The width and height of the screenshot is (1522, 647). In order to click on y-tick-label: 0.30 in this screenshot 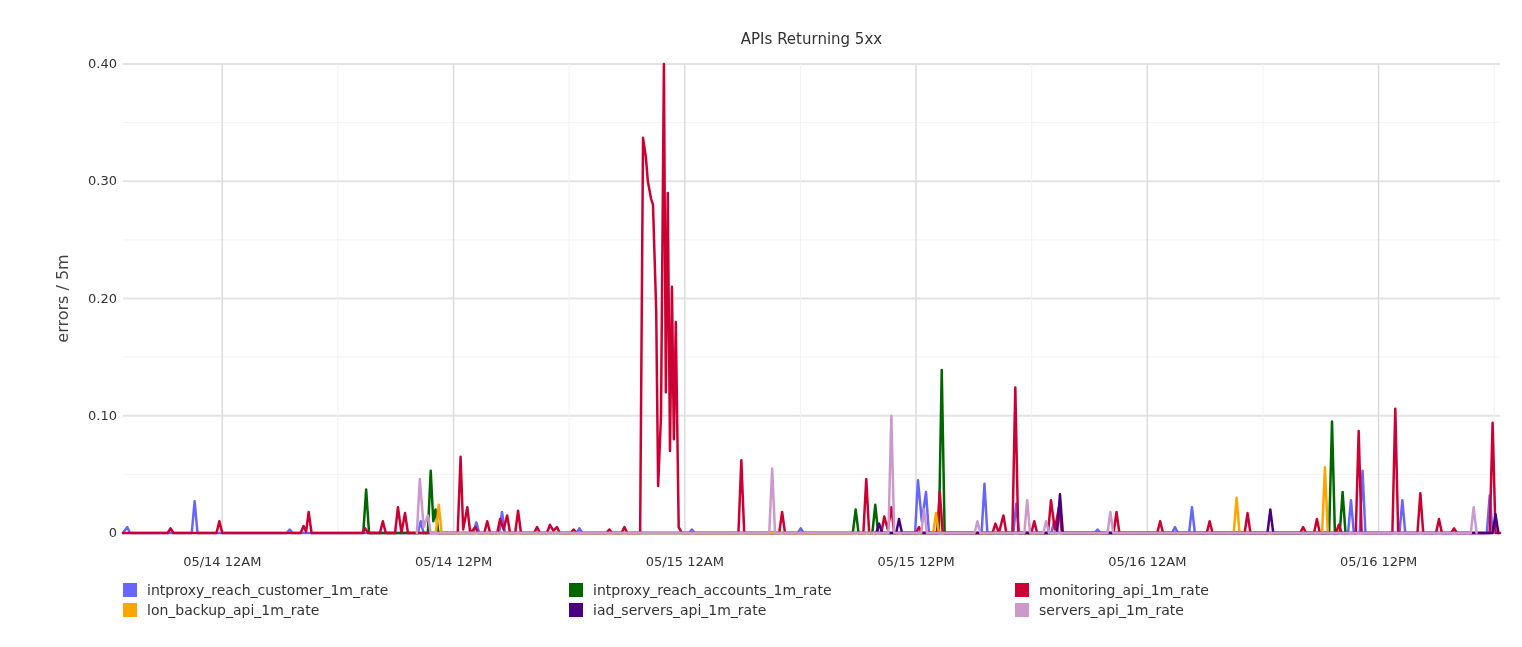, I will do `click(102, 181)`.